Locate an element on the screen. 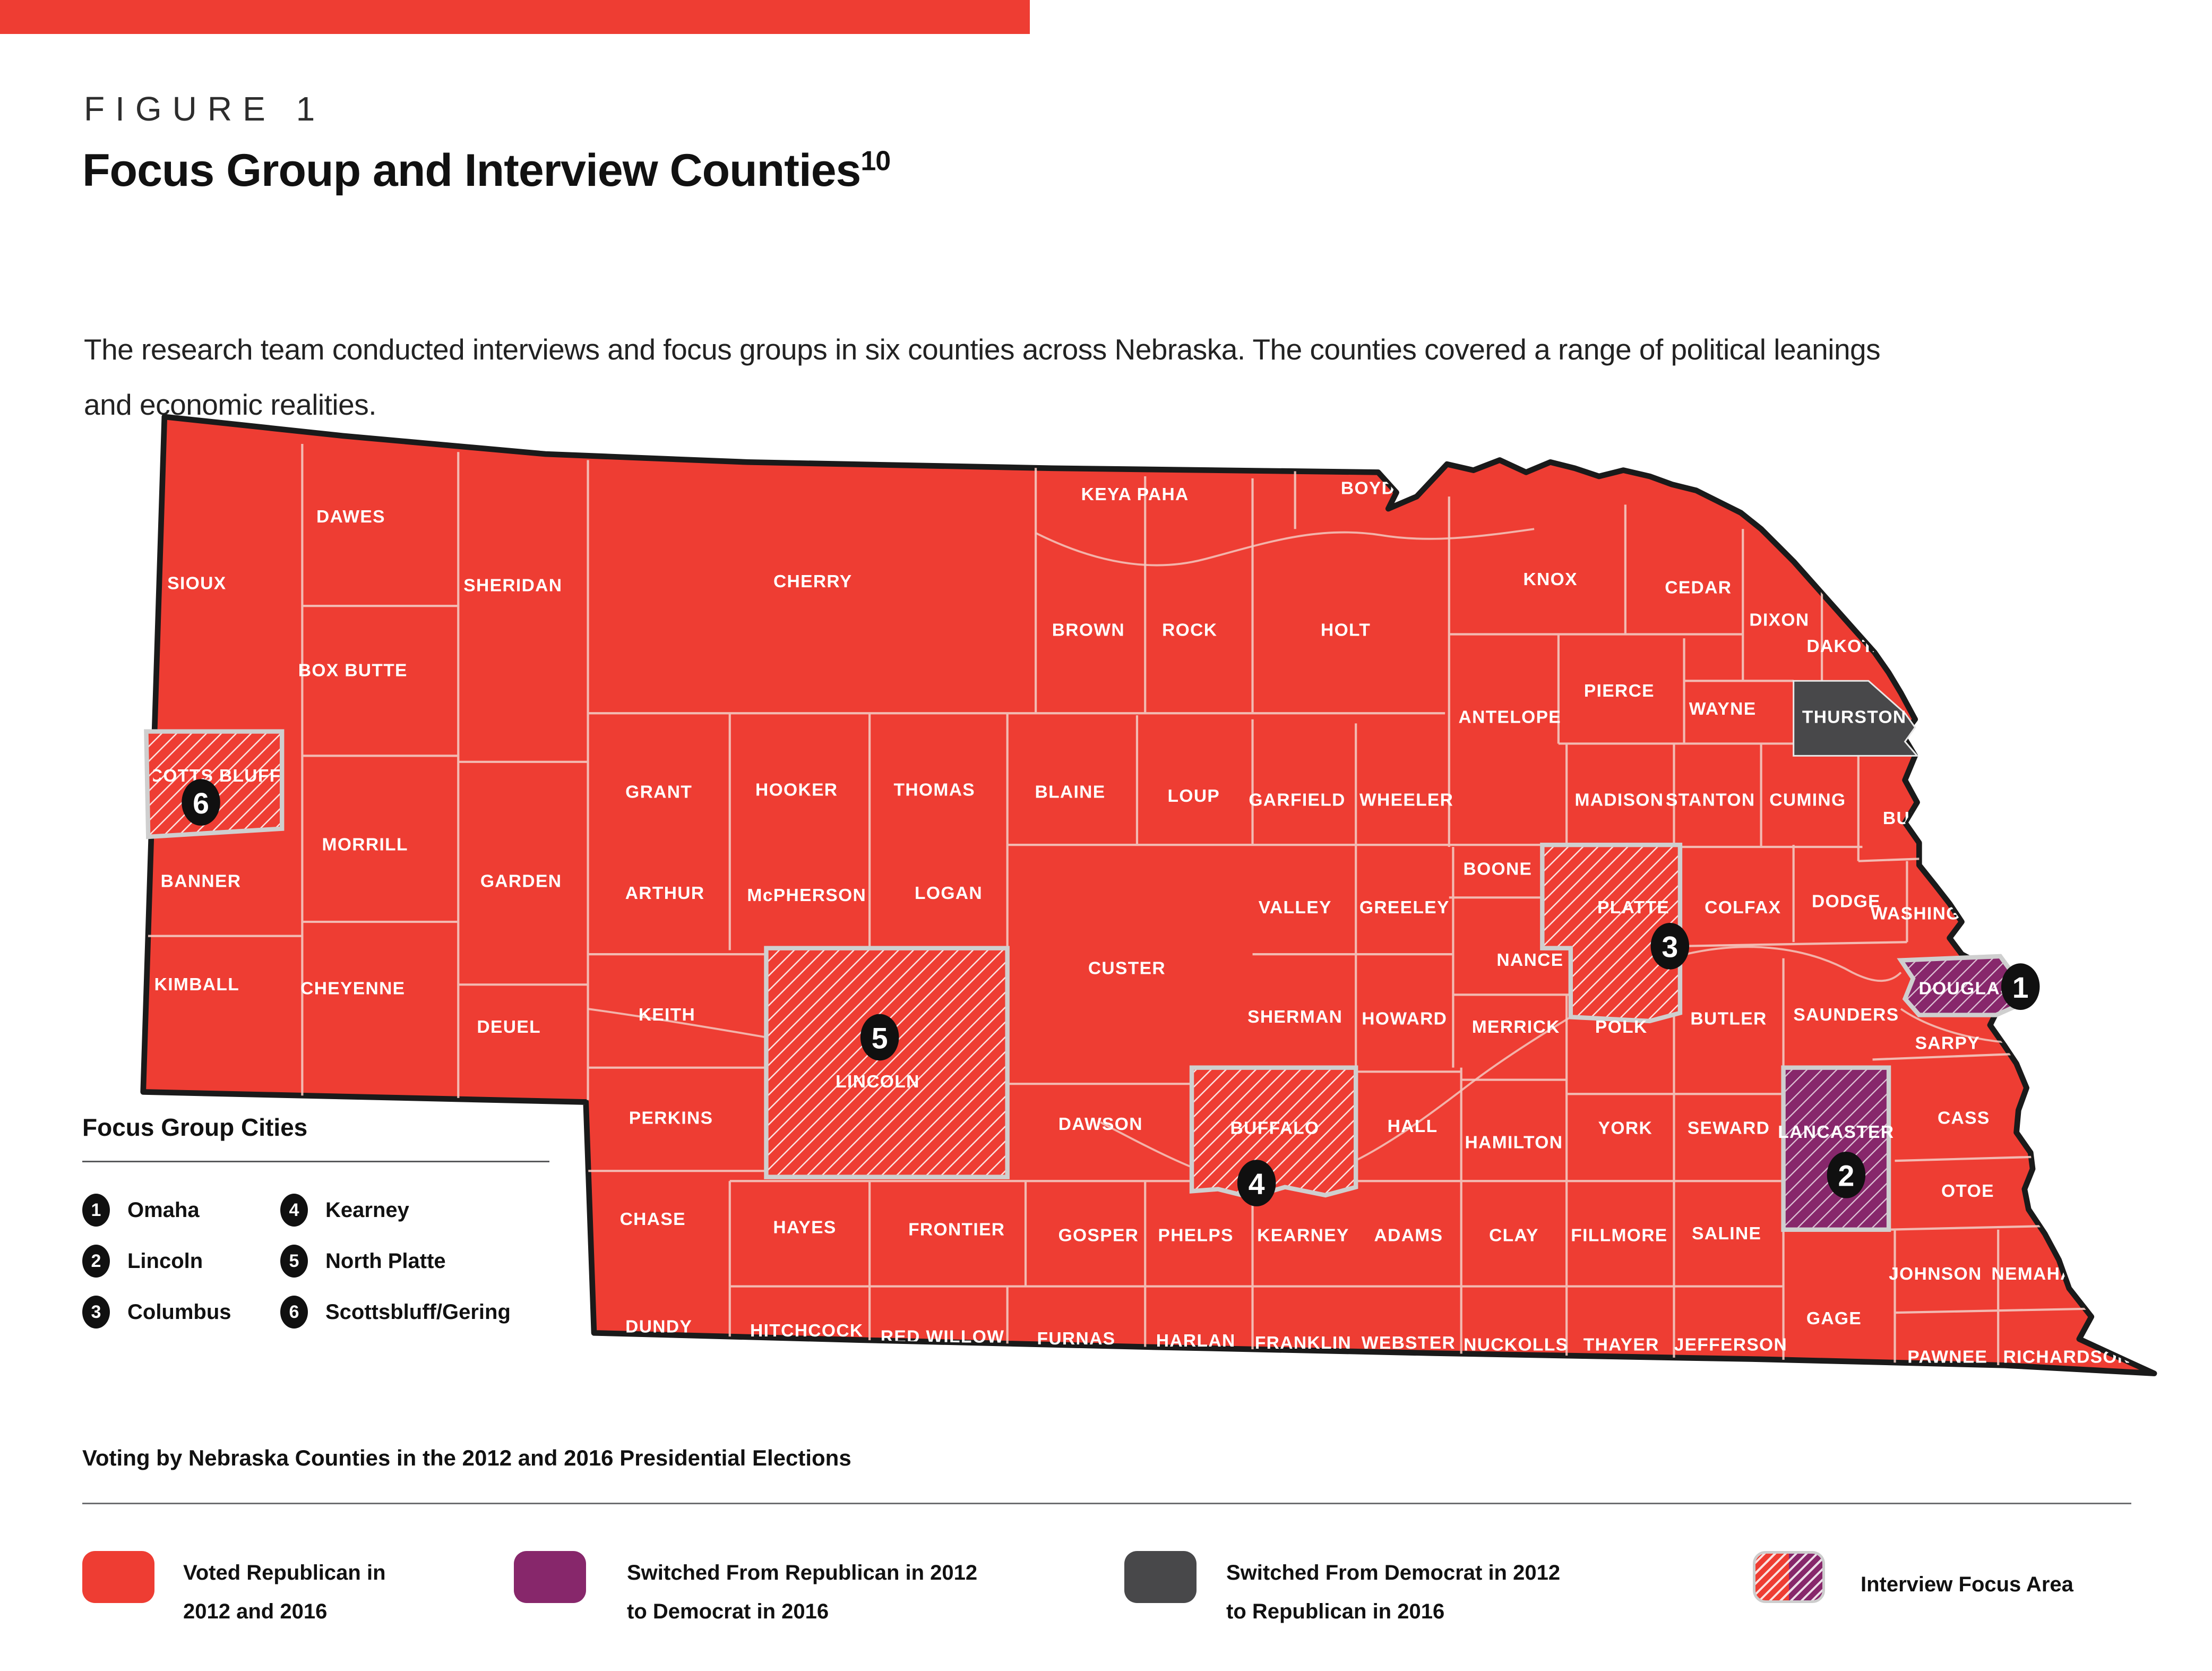 The image size is (2212, 1671). svg-text: 5 is located at coordinates (880, 1038).